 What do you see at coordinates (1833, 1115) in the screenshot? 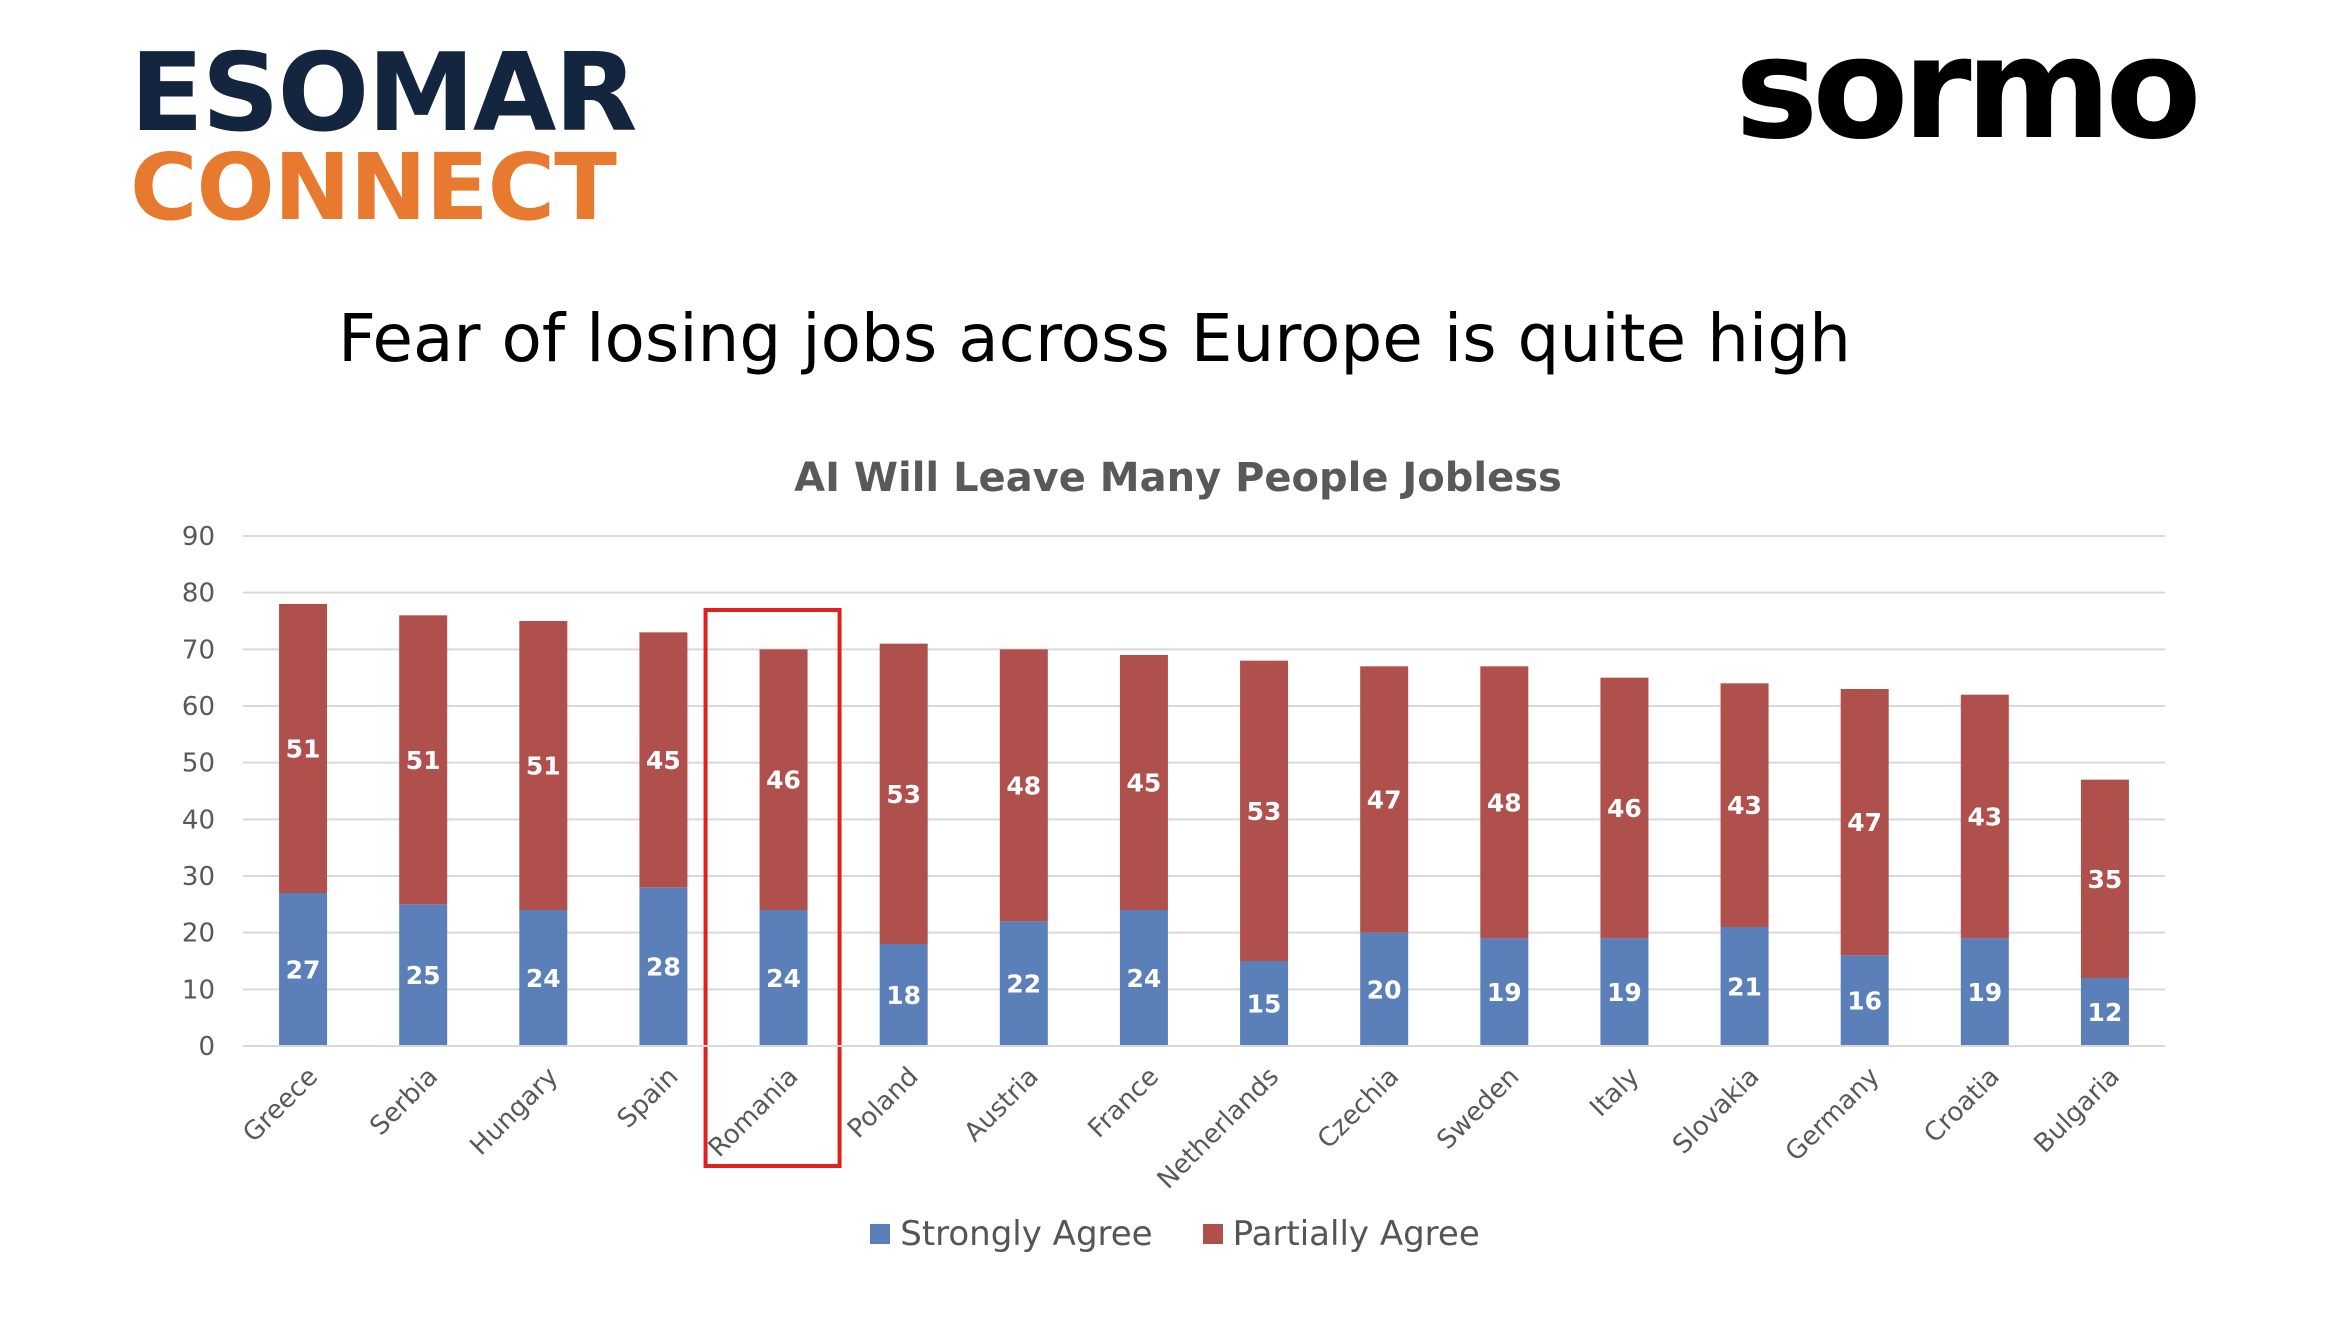
I see `x-tick-label: Germany` at bounding box center [1833, 1115].